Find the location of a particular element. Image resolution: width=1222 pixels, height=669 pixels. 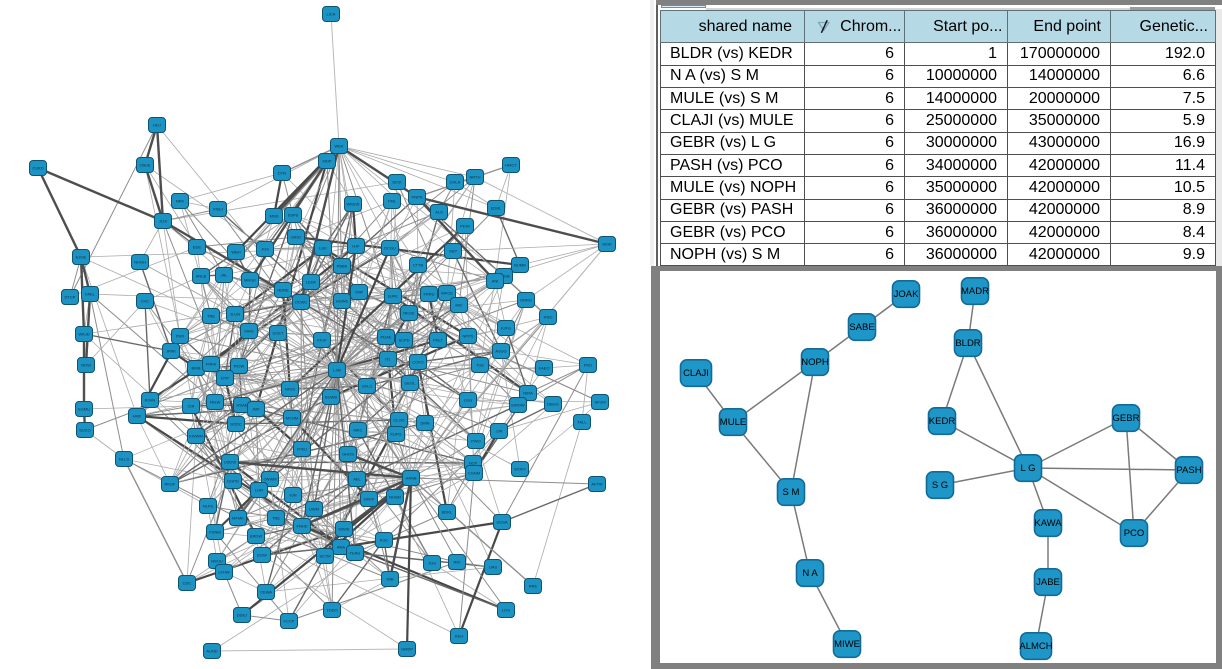

svg-text: CUKD is located at coordinates (37, 168).